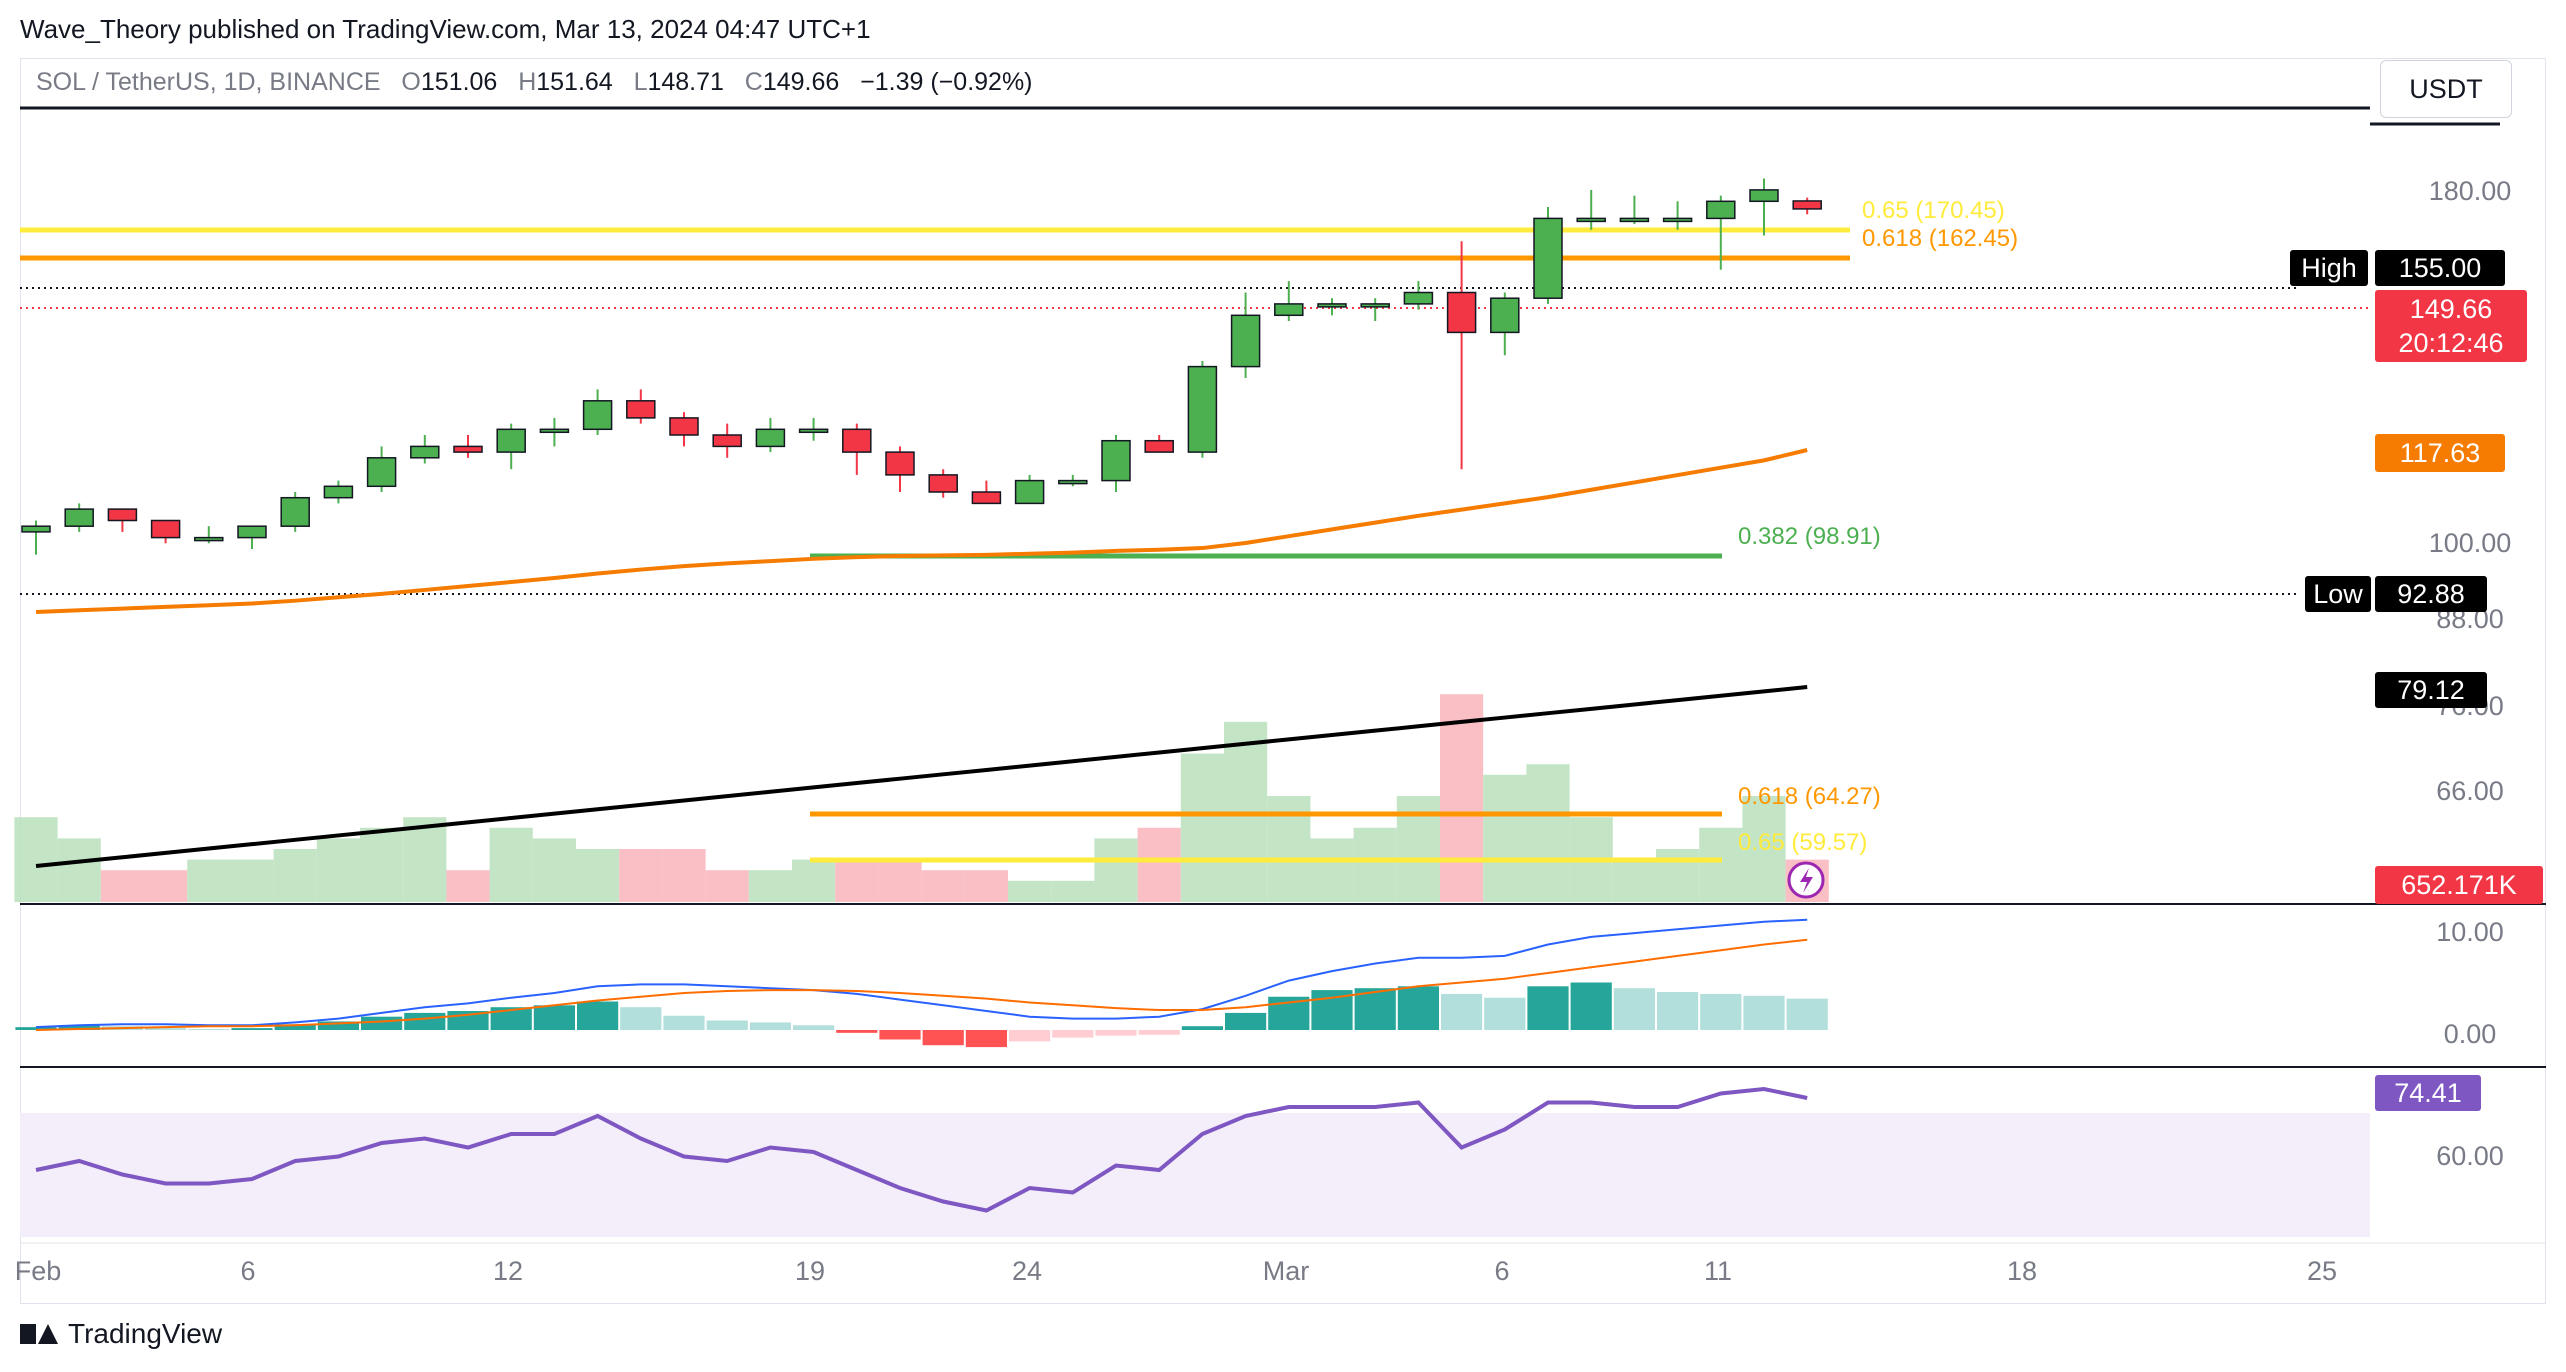  Describe the element at coordinates (2440, 268) in the screenshot. I see `high-badge: 155.00` at that location.